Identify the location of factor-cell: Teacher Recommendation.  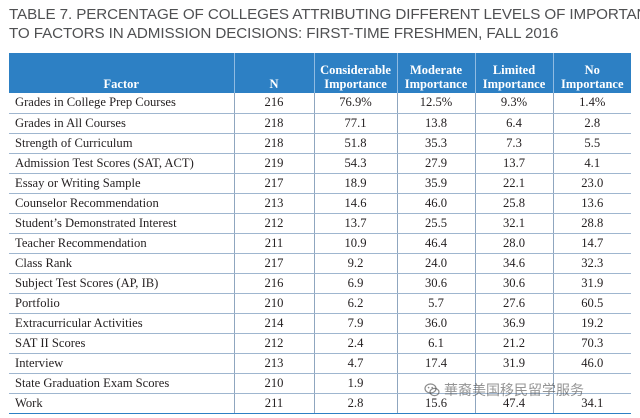
(122, 243).